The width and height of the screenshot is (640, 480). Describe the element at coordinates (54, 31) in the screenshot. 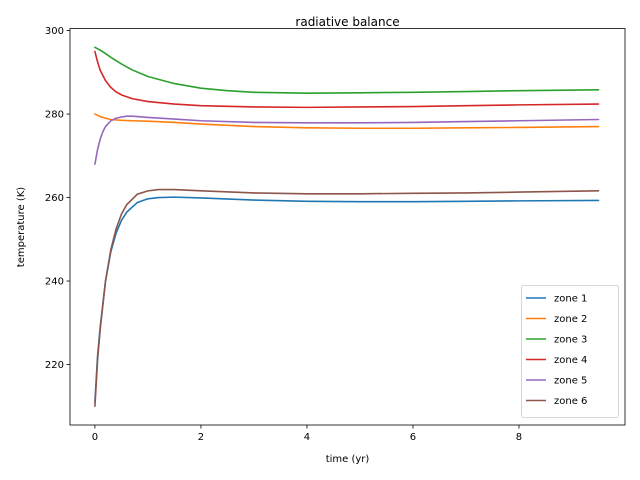

I see `y-tick-label: 300` at that location.